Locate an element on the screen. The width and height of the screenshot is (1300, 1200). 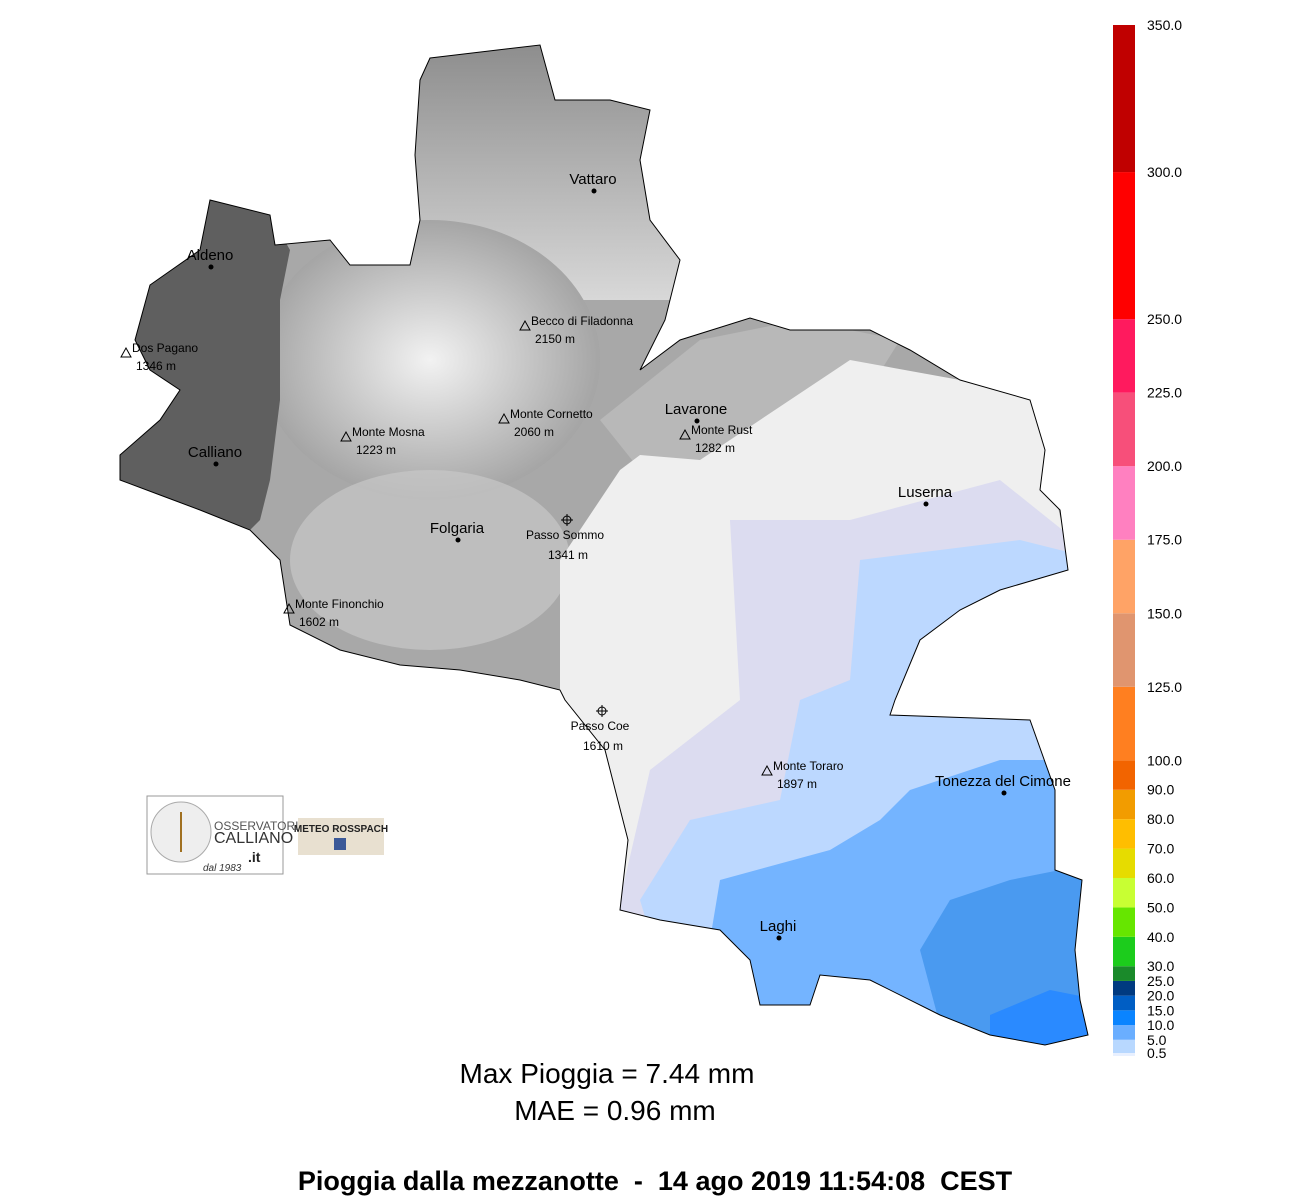
peak-label: Monte Mosna is located at coordinates (388, 432).